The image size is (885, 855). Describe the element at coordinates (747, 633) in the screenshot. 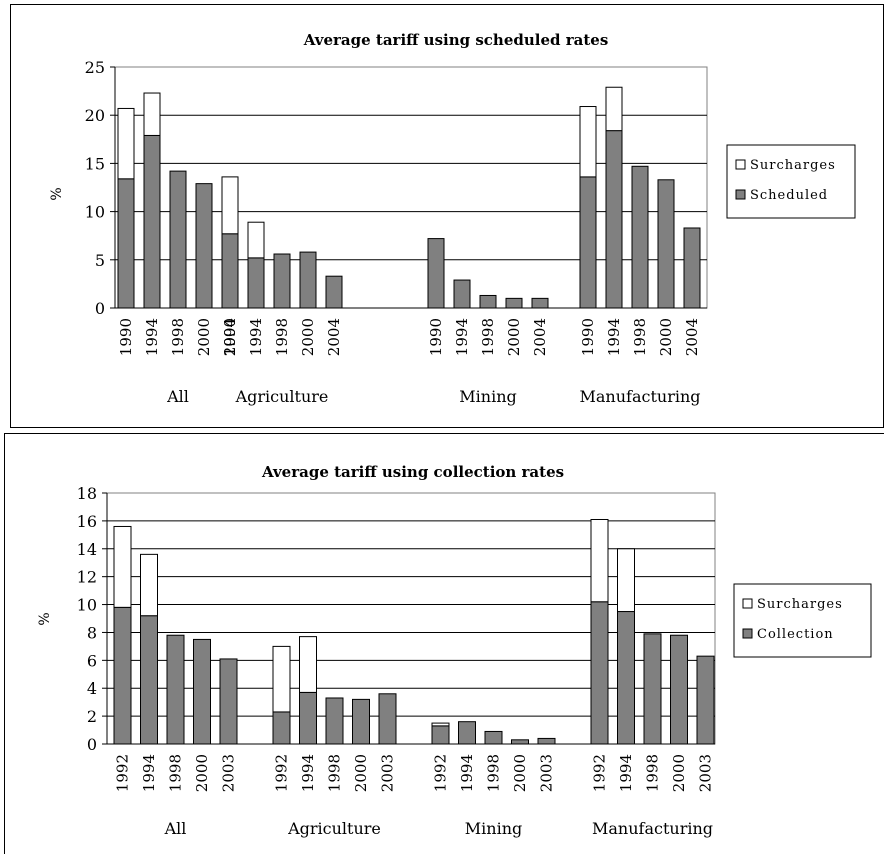

I see `legend-swatch-collection` at that location.